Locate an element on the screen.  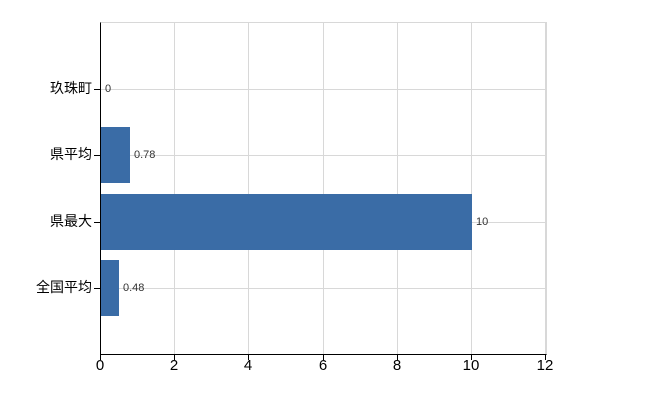
x-axis-tick-label: 4 is located at coordinates (248, 365).